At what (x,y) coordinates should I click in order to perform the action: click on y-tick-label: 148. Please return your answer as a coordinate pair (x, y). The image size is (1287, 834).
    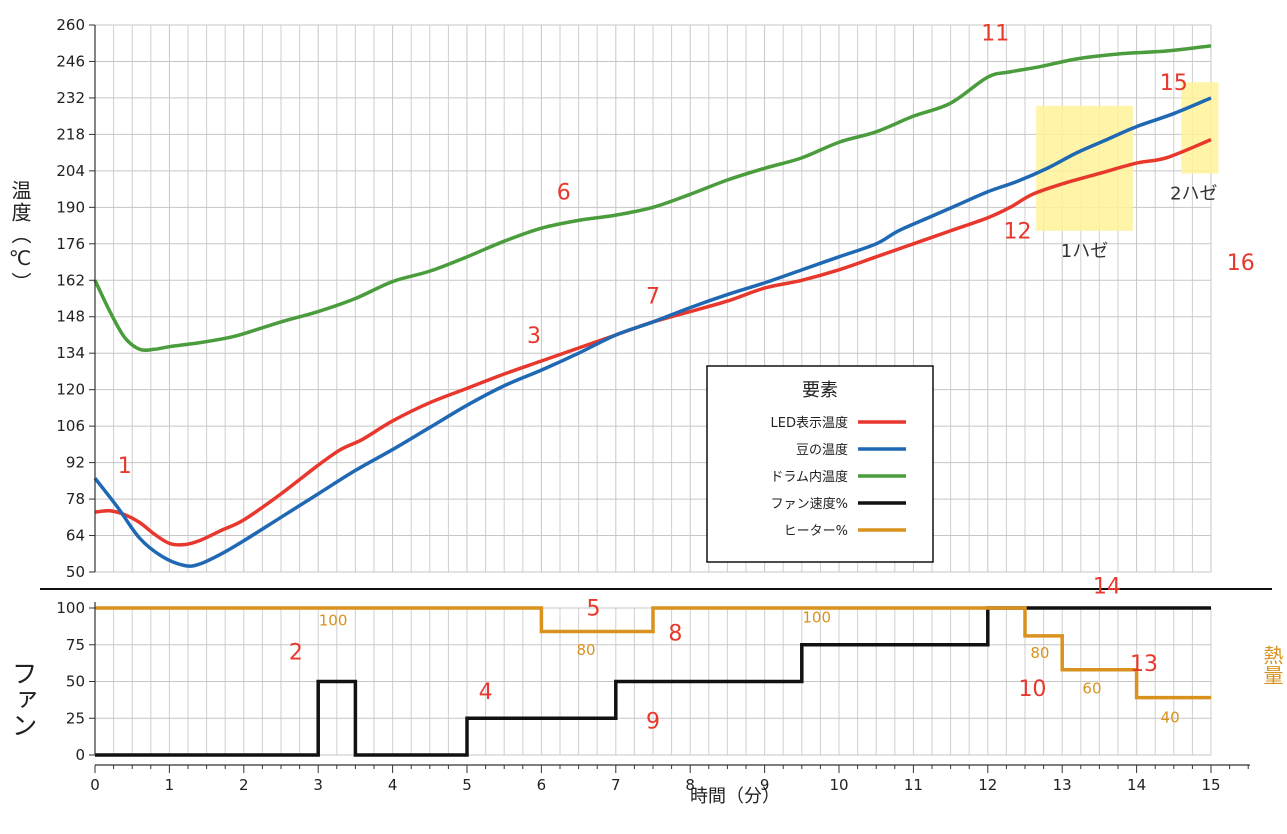
    Looking at the image, I should click on (70, 317).